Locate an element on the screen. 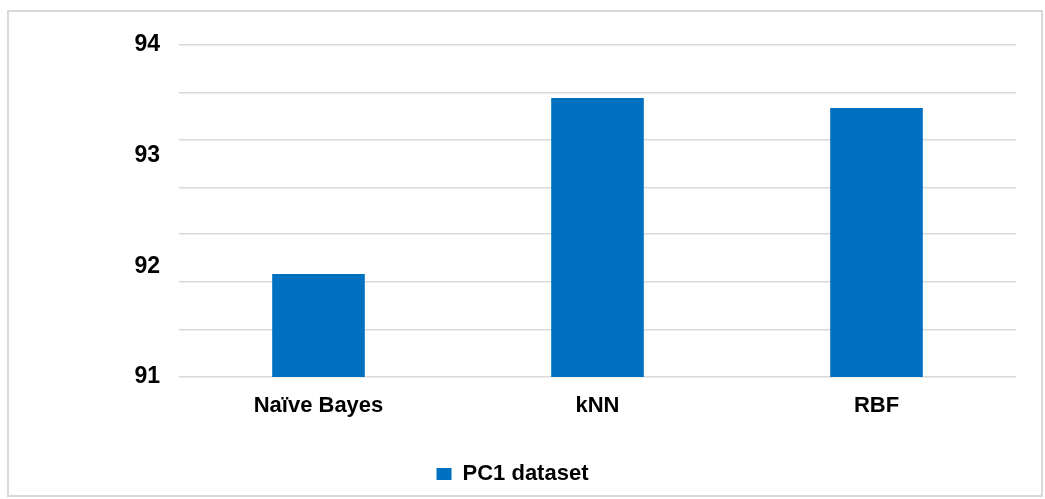  x-tick-label: RBF is located at coordinates (876, 405).